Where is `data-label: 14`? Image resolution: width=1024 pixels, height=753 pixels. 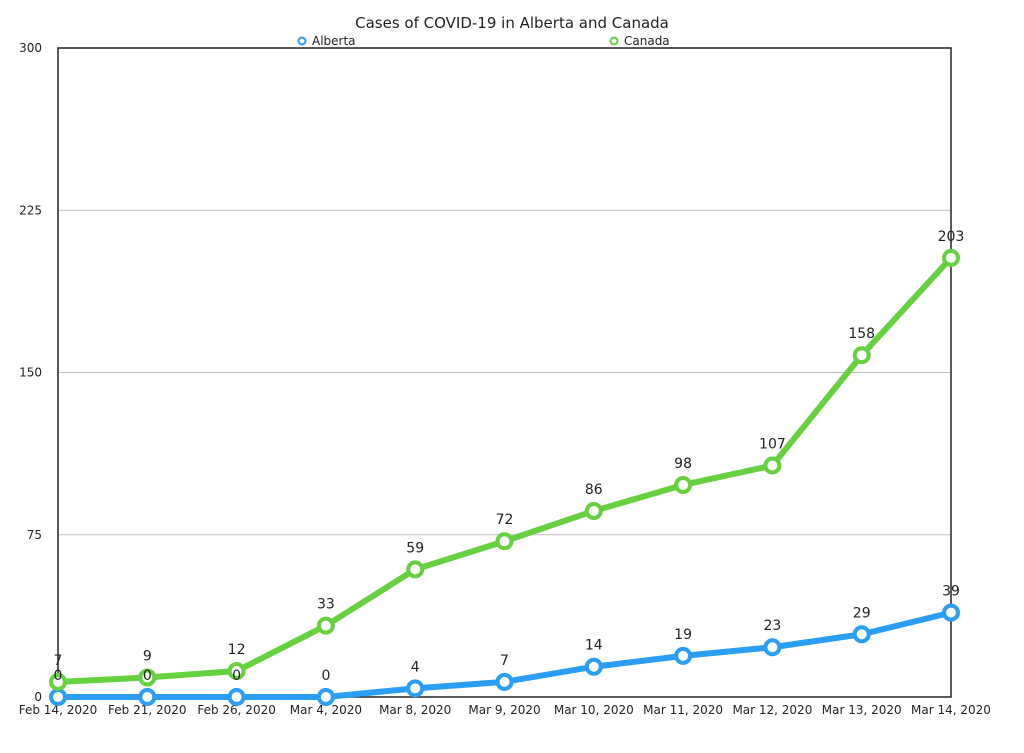
data-label: 14 is located at coordinates (594, 646).